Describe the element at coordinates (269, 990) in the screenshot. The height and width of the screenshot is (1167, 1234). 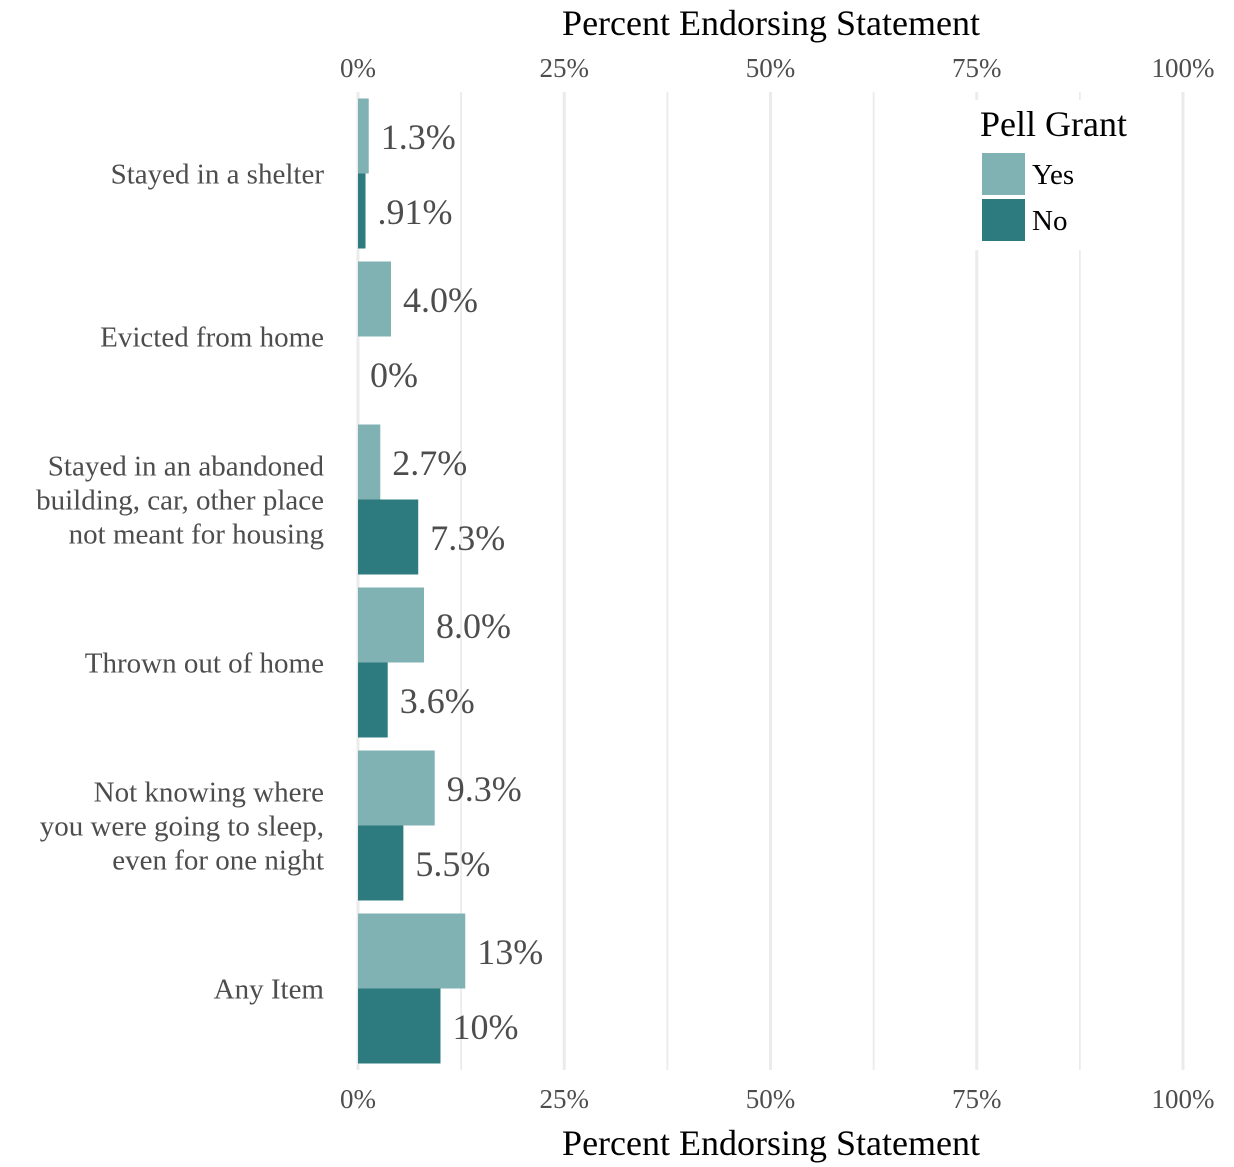
I see `category-label: Any Item` at that location.